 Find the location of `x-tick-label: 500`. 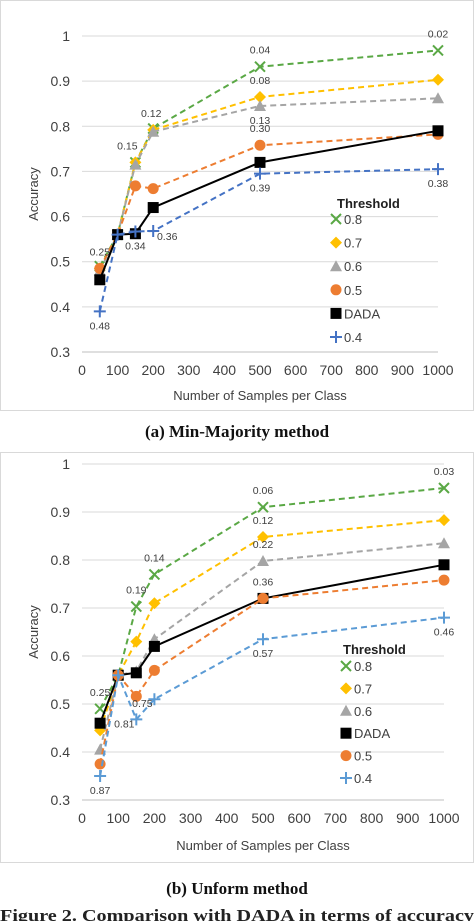

x-tick-label: 500 is located at coordinates (260, 370).